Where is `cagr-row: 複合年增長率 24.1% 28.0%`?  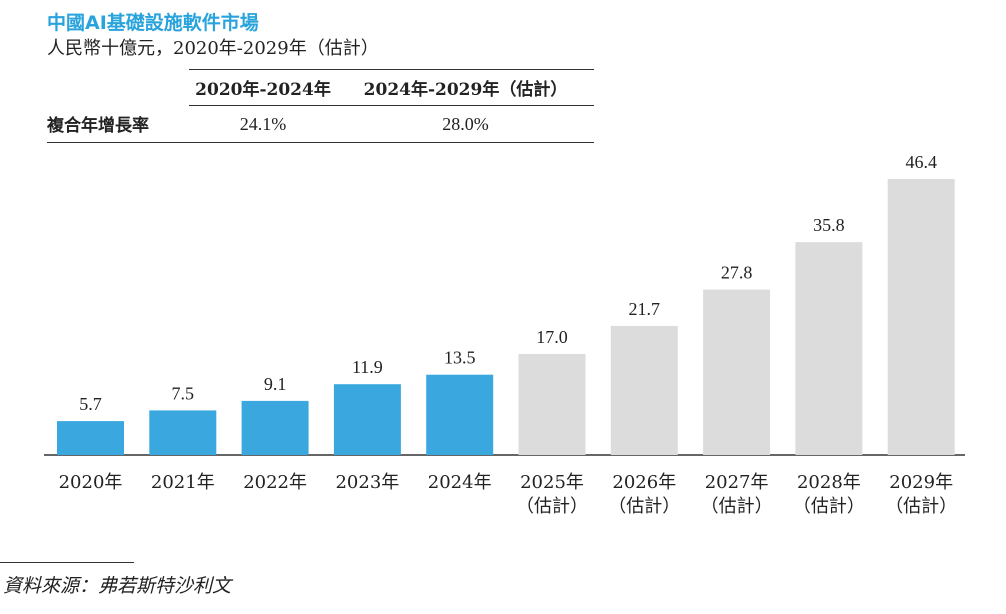 cagr-row: 複合年增長率 24.1% 28.0% is located at coordinates (320, 124).